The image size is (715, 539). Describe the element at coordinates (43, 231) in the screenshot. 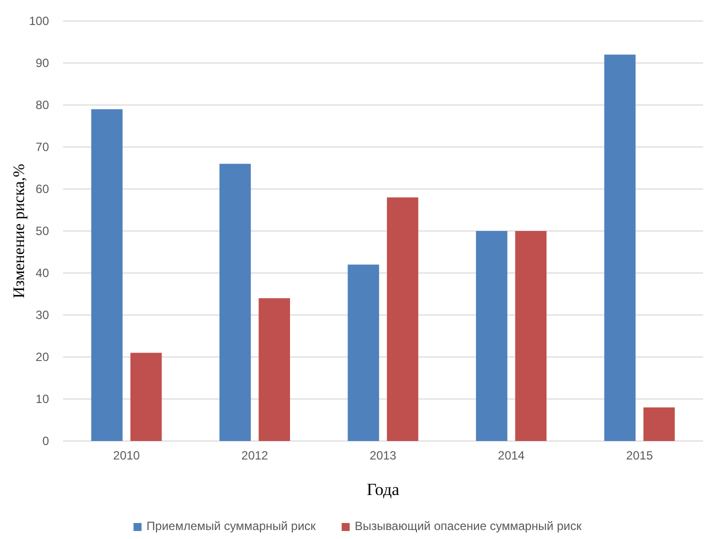

I see `y-tick-label: 50` at that location.